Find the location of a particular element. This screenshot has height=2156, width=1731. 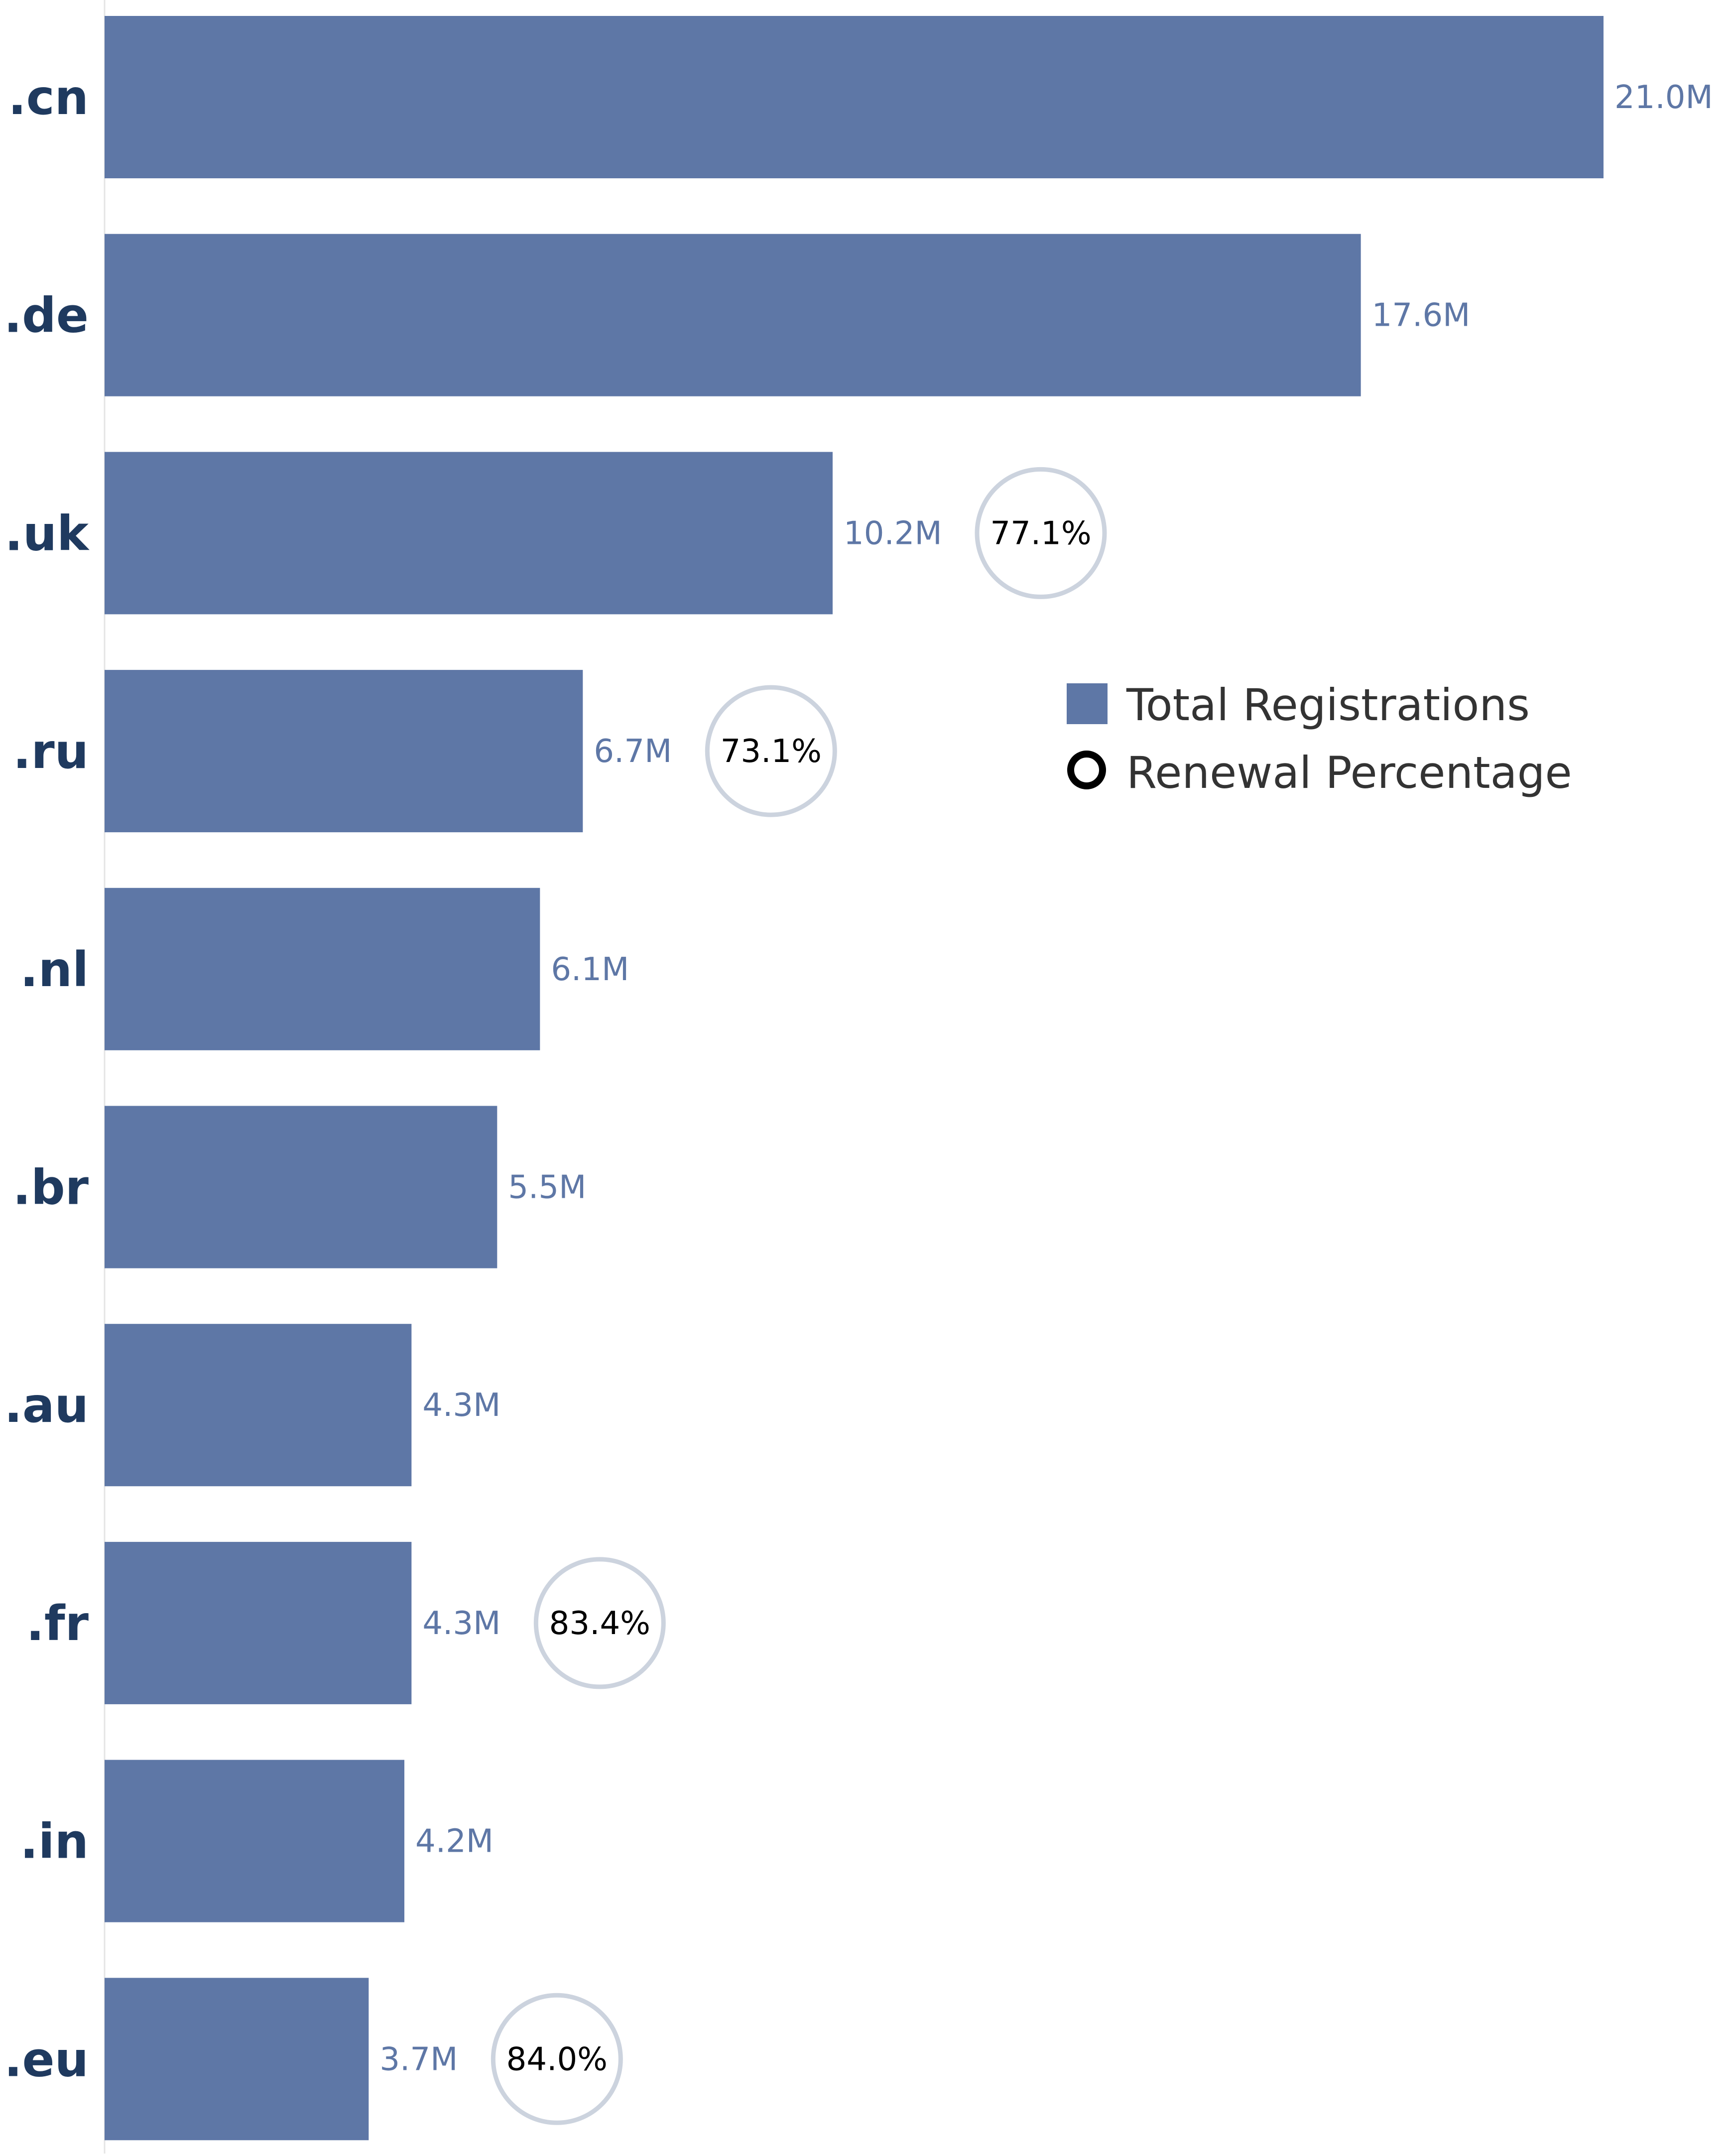

renewal-label-fr: 83.4% is located at coordinates (599, 1623).